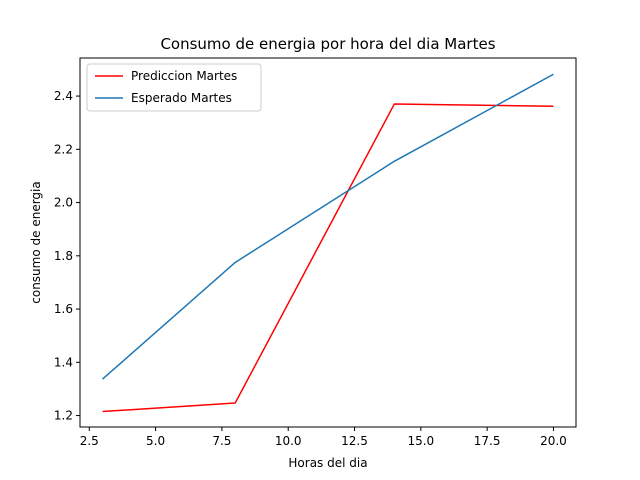 This screenshot has height=480, width=640. I want to click on y-tick-label: 1.4, so click(63, 362).